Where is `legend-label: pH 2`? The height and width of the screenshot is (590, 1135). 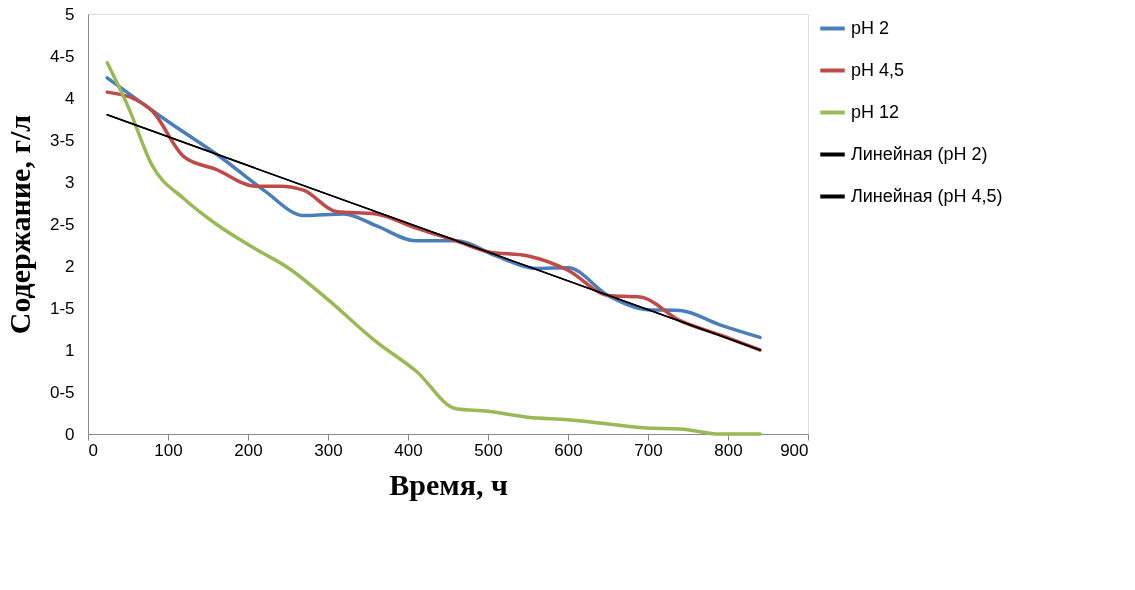 legend-label: pH 2 is located at coordinates (870, 27).